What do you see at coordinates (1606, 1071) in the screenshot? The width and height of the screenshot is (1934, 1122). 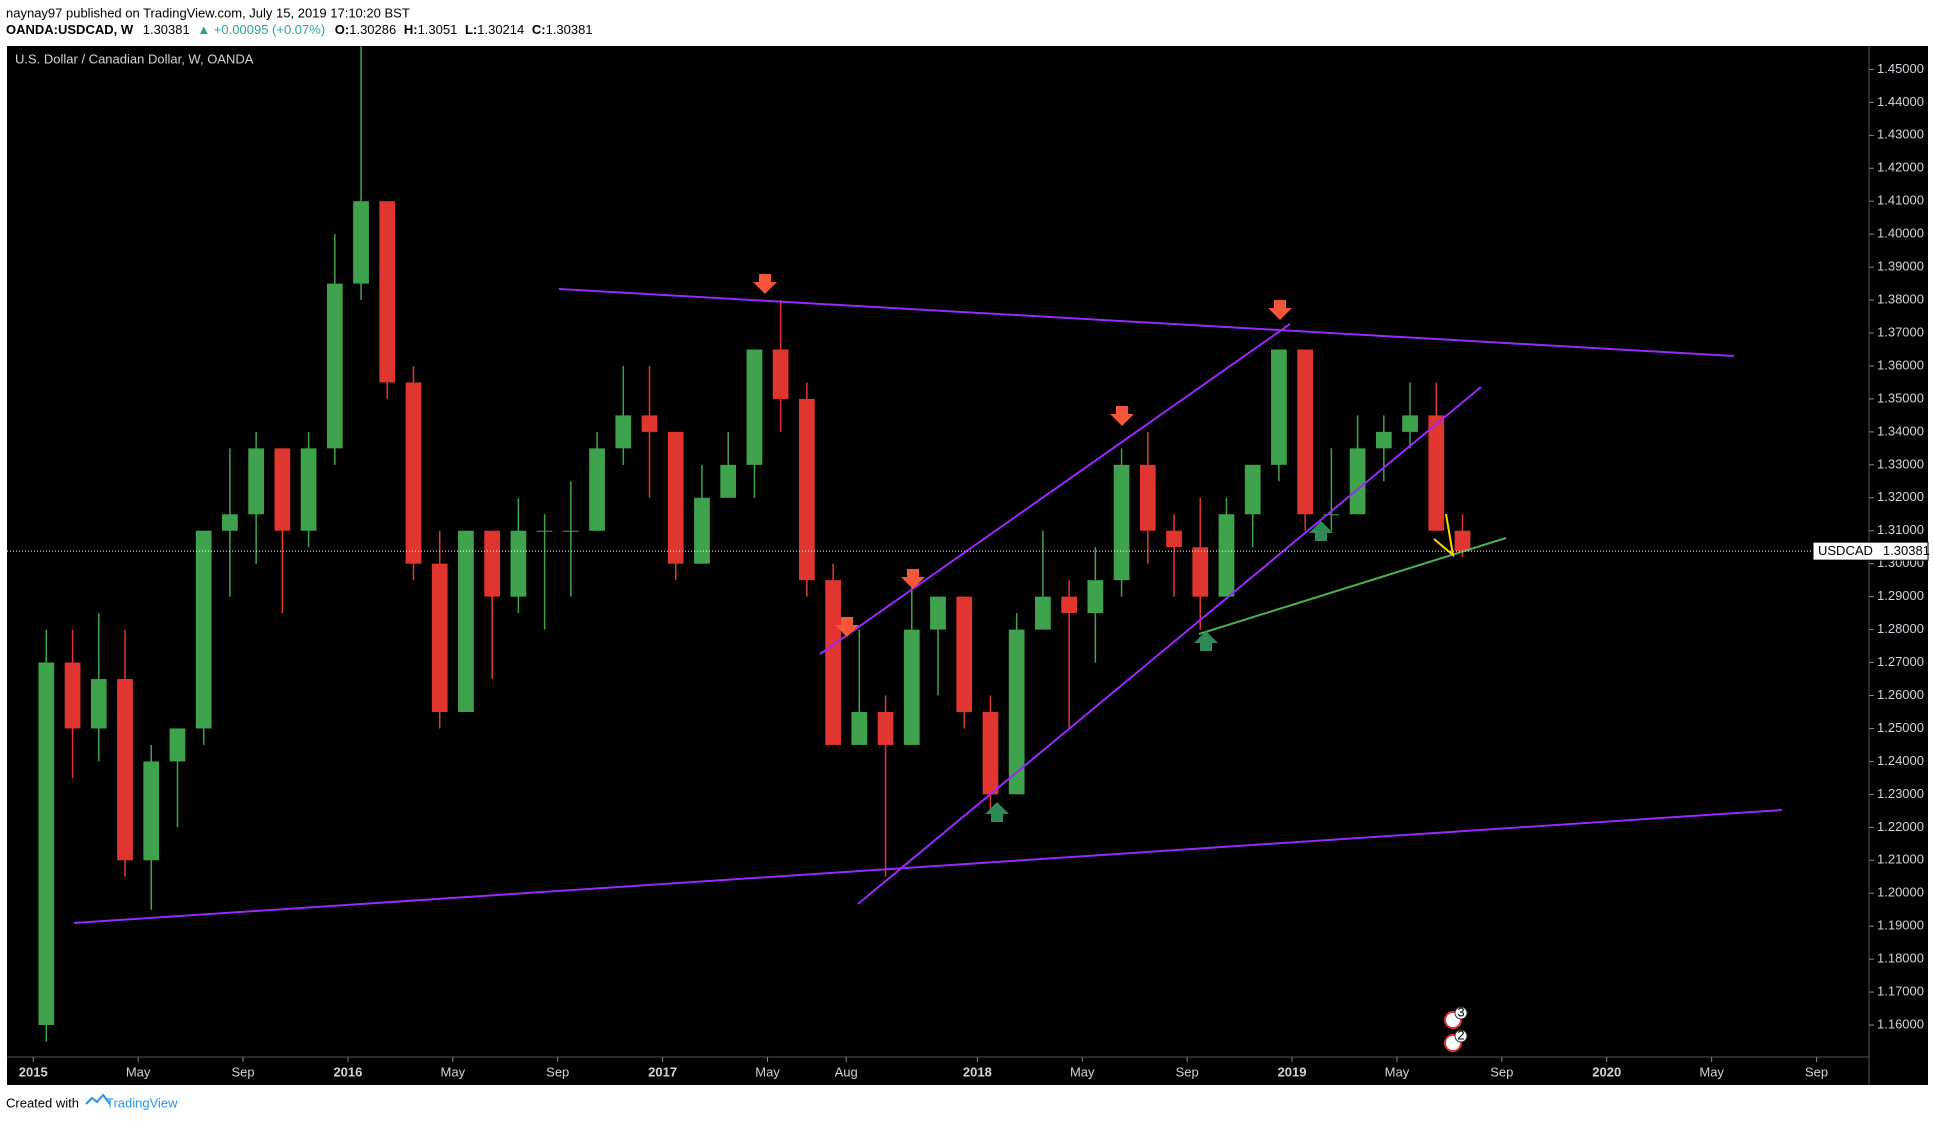 I see `x-tick-label: 2020` at bounding box center [1606, 1071].